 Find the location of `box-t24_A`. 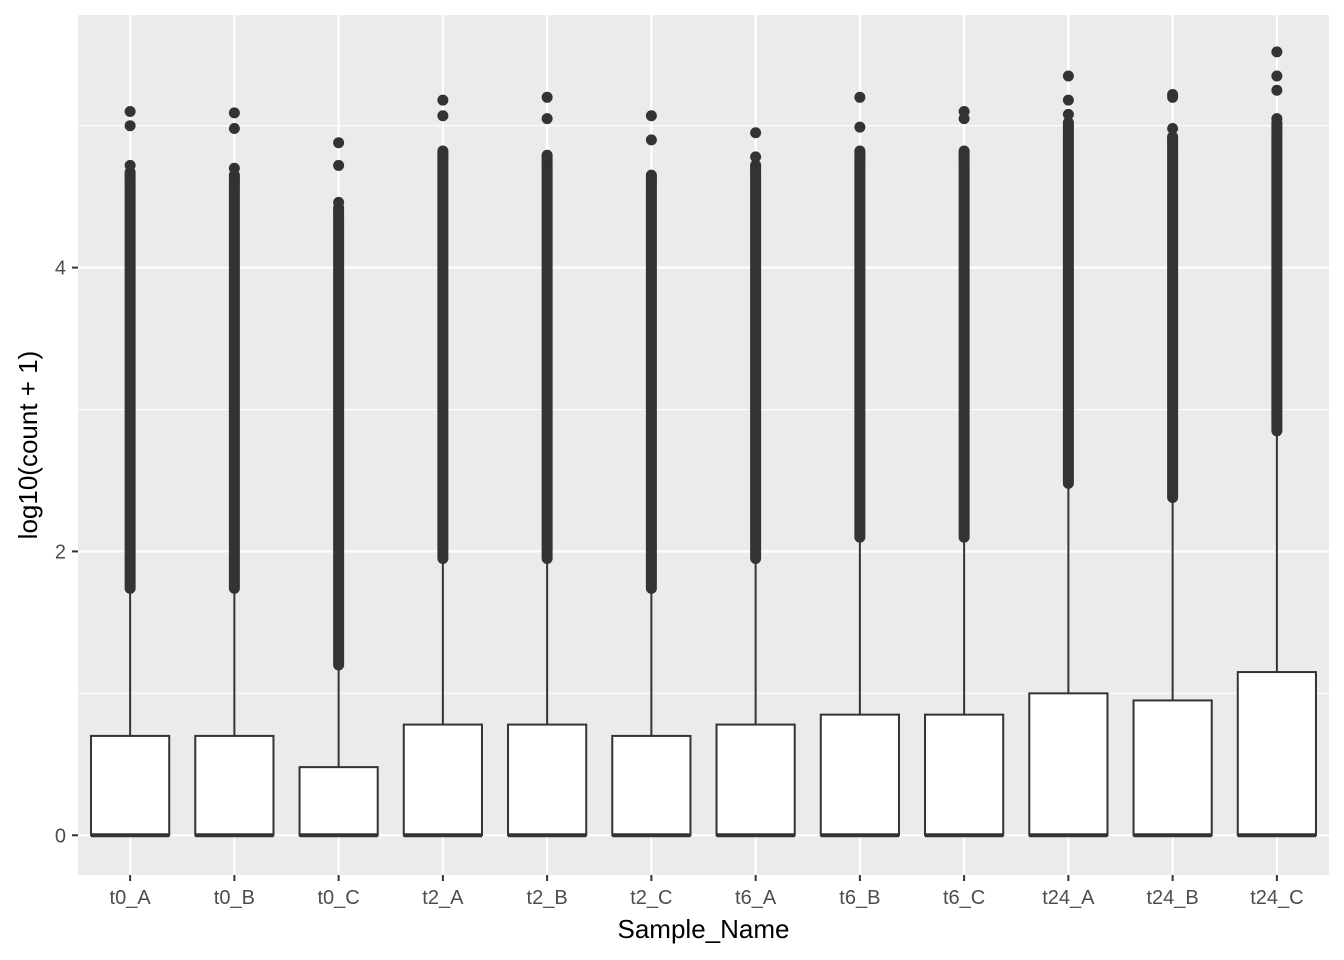

box-t24_A is located at coordinates (1068, 454).